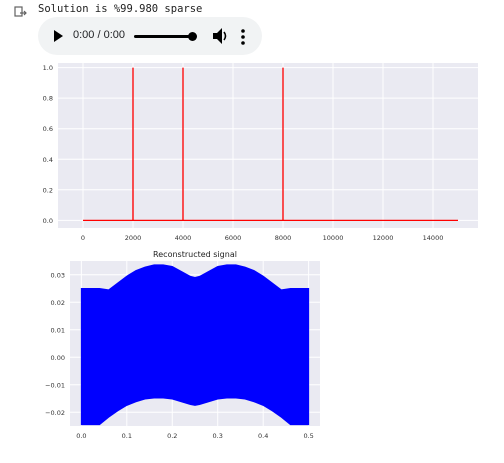  Describe the element at coordinates (233, 238) in the screenshot. I see `plot-1-x-tick-label: 6000` at that location.